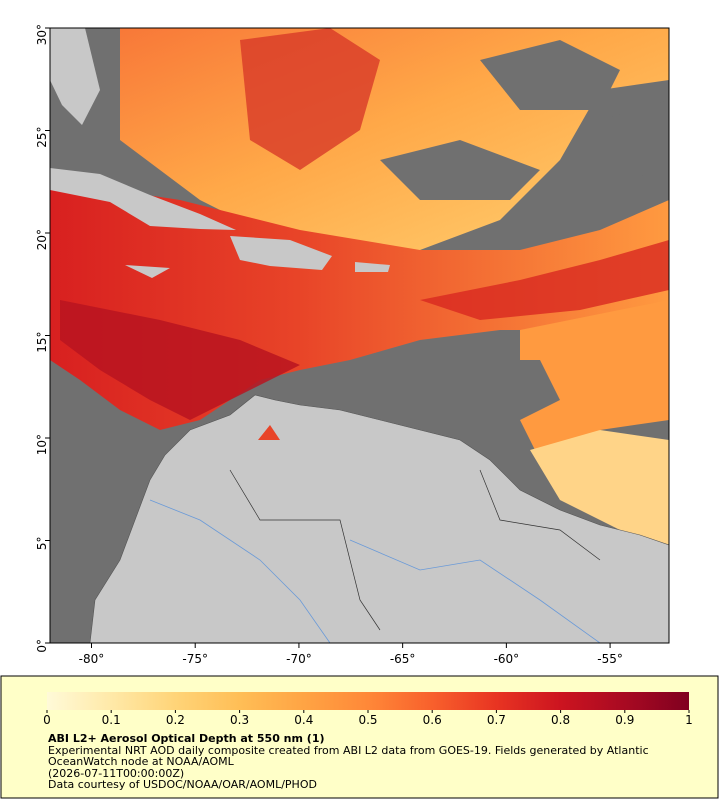 The width and height of the screenshot is (720, 800). I want to click on x-tick-label: -75°, so click(195, 659).